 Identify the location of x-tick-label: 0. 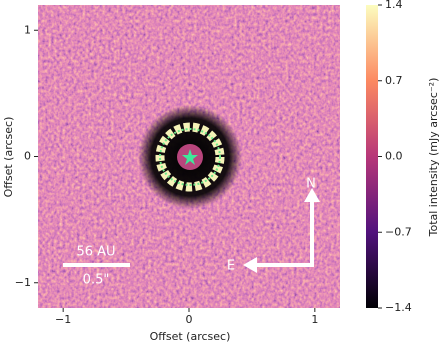
(189, 319).